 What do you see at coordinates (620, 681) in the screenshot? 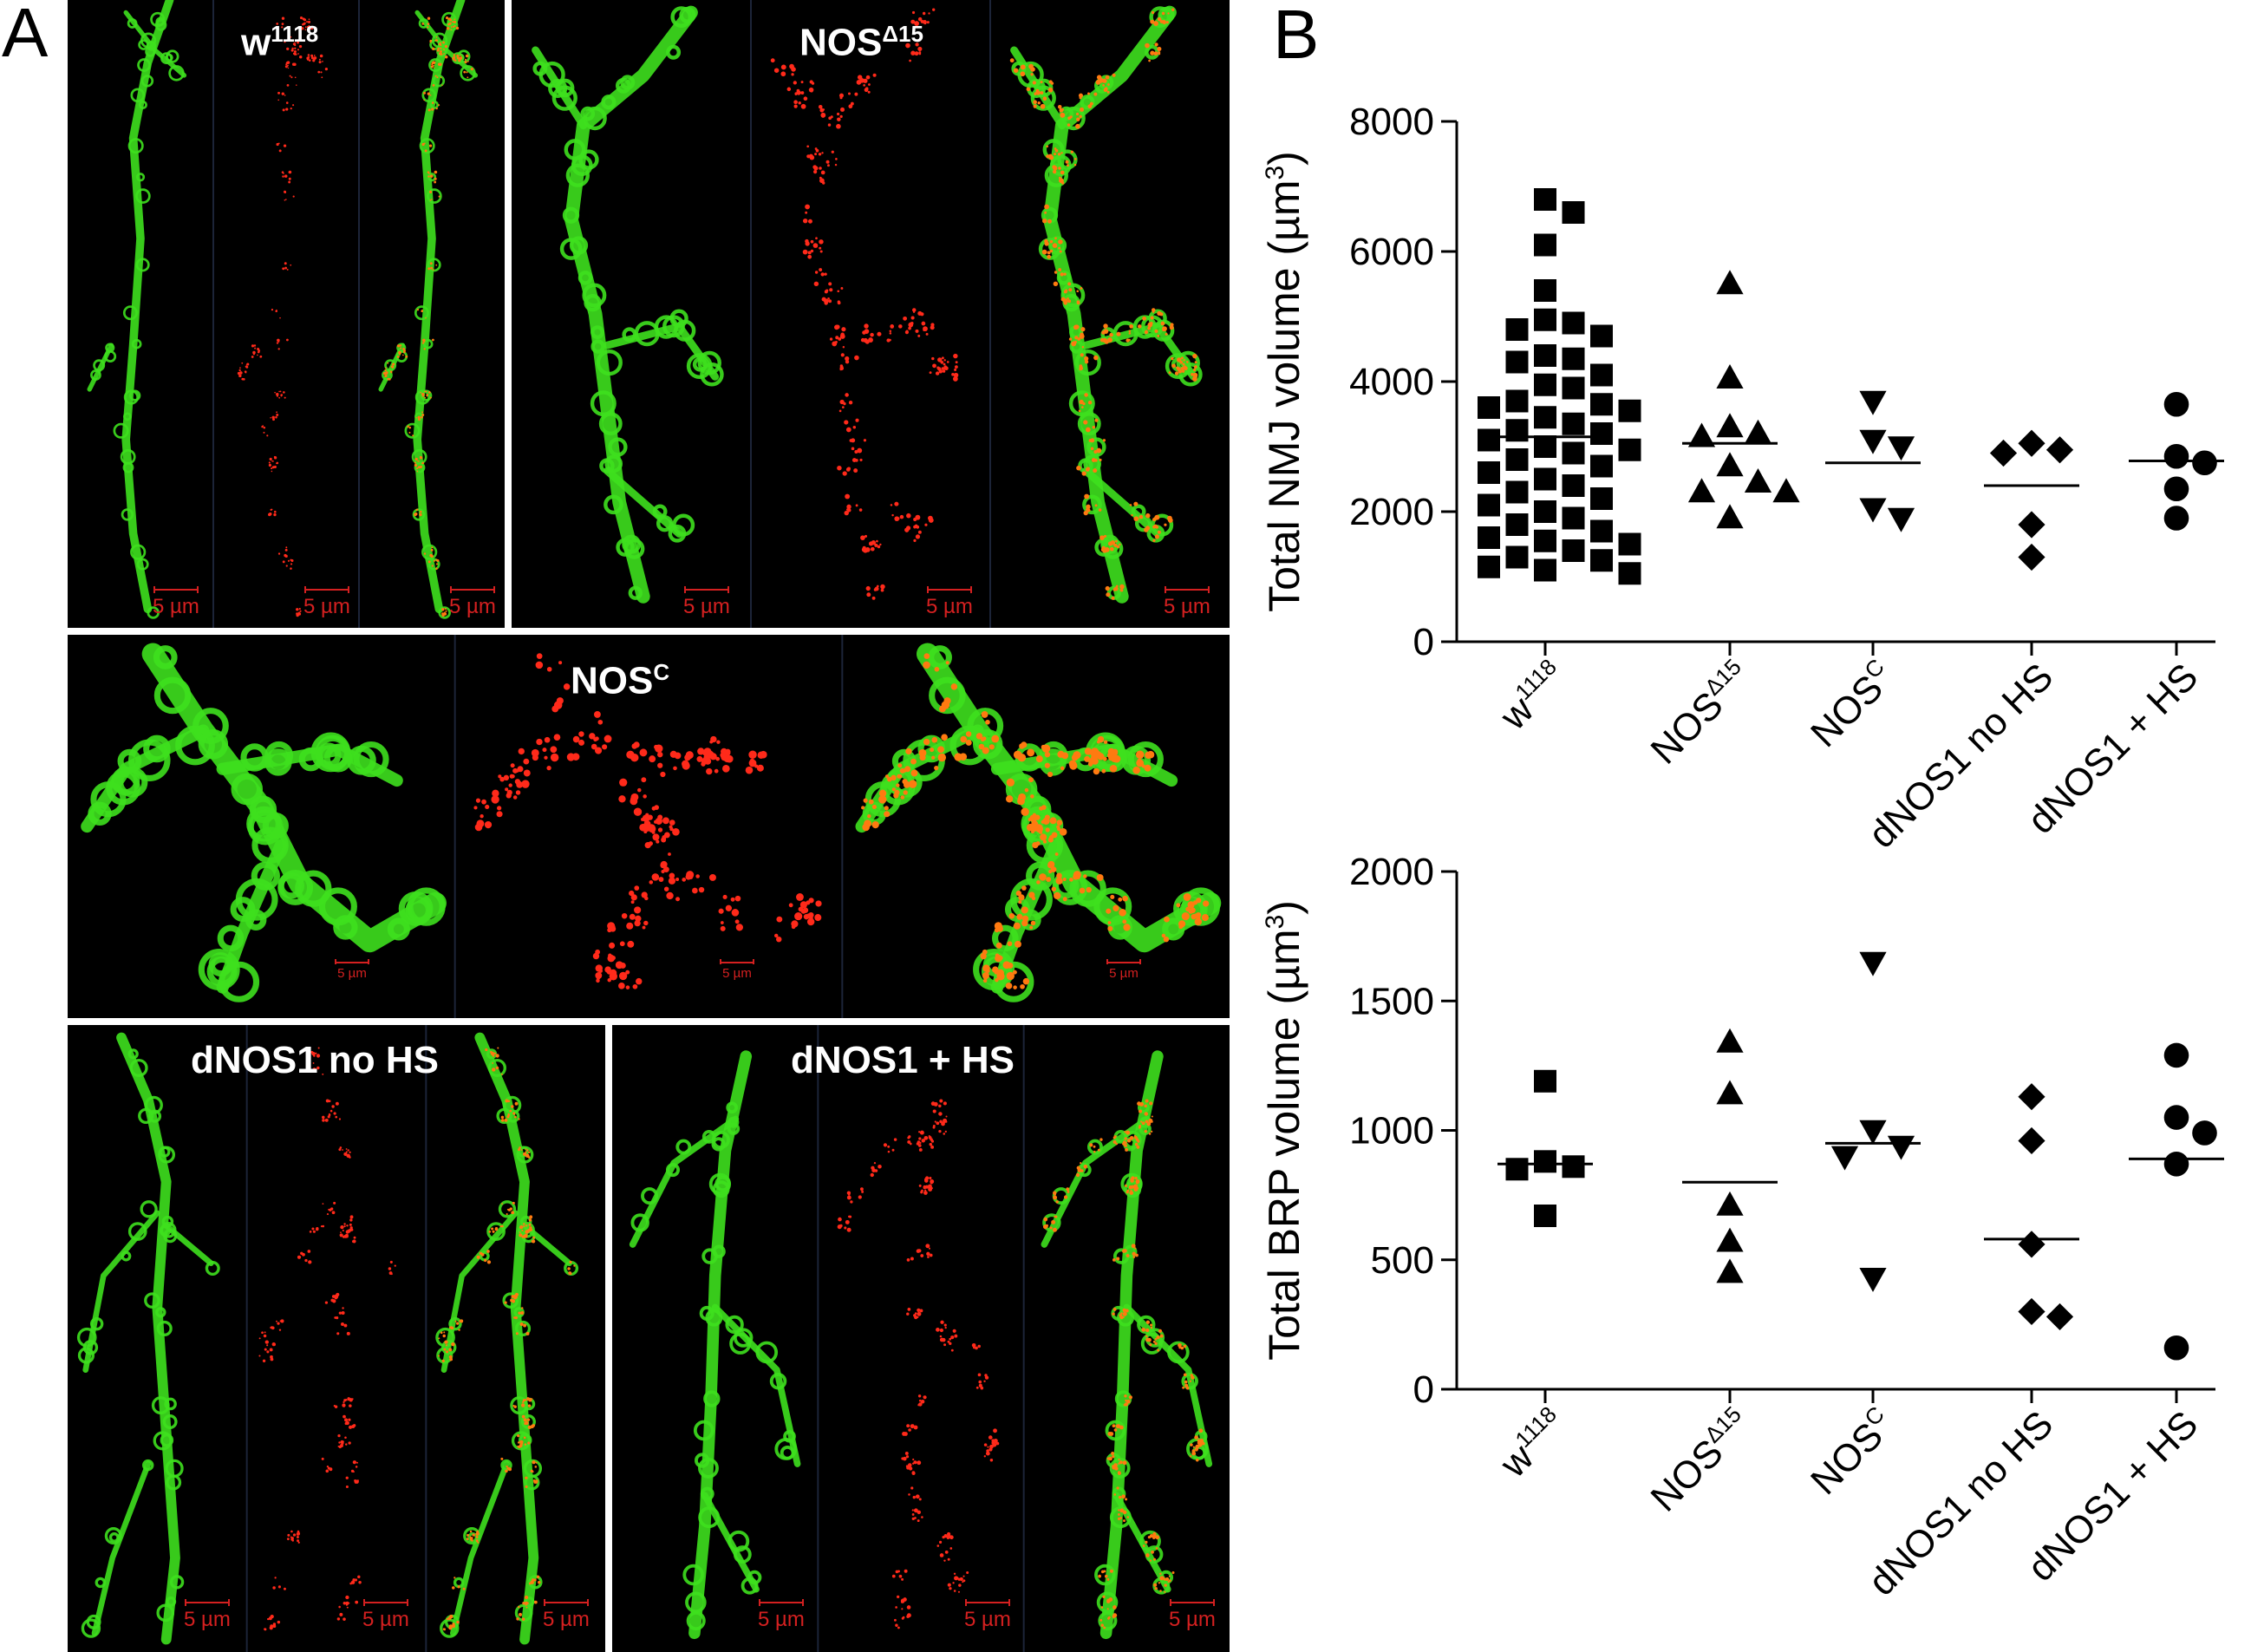
I see `genotype-label-nos-c: NOSC` at bounding box center [620, 681].